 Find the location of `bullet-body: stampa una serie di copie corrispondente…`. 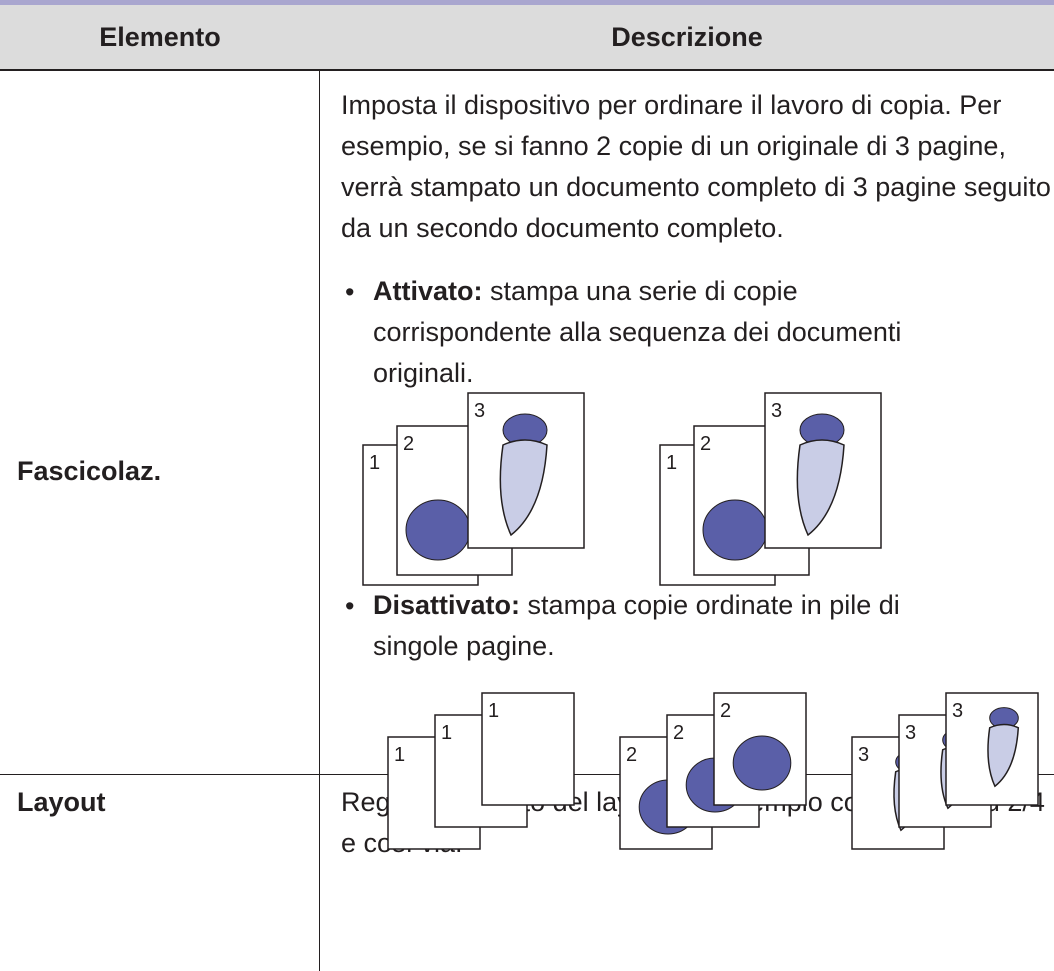

bullet-body: stampa una serie di copie corrispondente… is located at coordinates (637, 332).